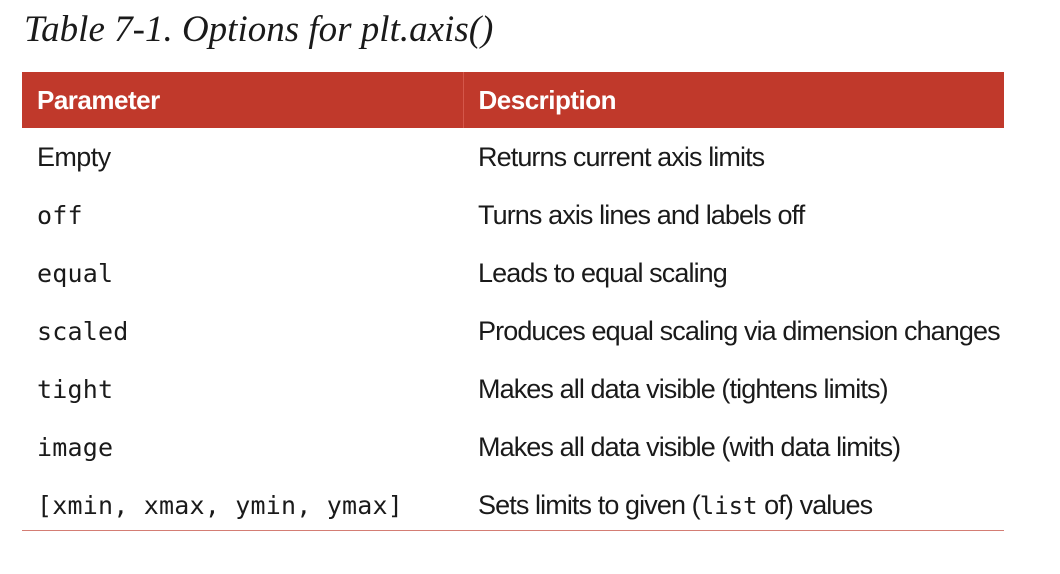 This screenshot has width=1060, height=574. I want to click on description-cell: Leads to equal scaling, so click(603, 272).